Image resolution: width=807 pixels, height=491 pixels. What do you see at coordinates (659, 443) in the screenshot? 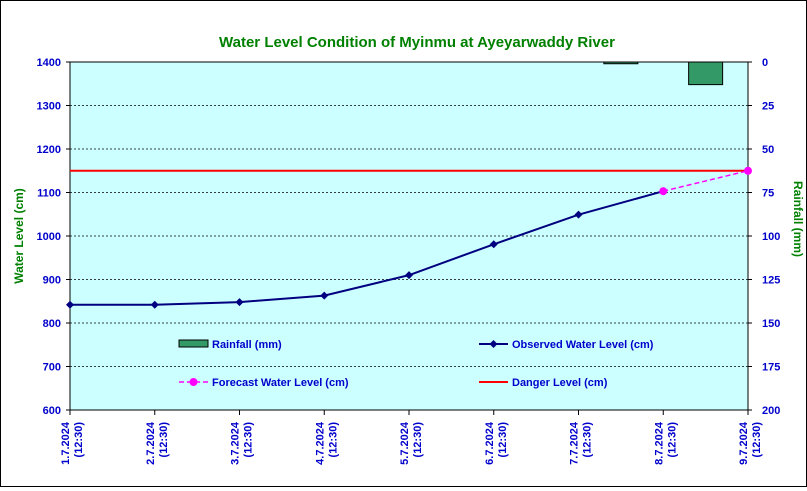
I see `x-axis-date-label: 8.7.2024` at bounding box center [659, 443].